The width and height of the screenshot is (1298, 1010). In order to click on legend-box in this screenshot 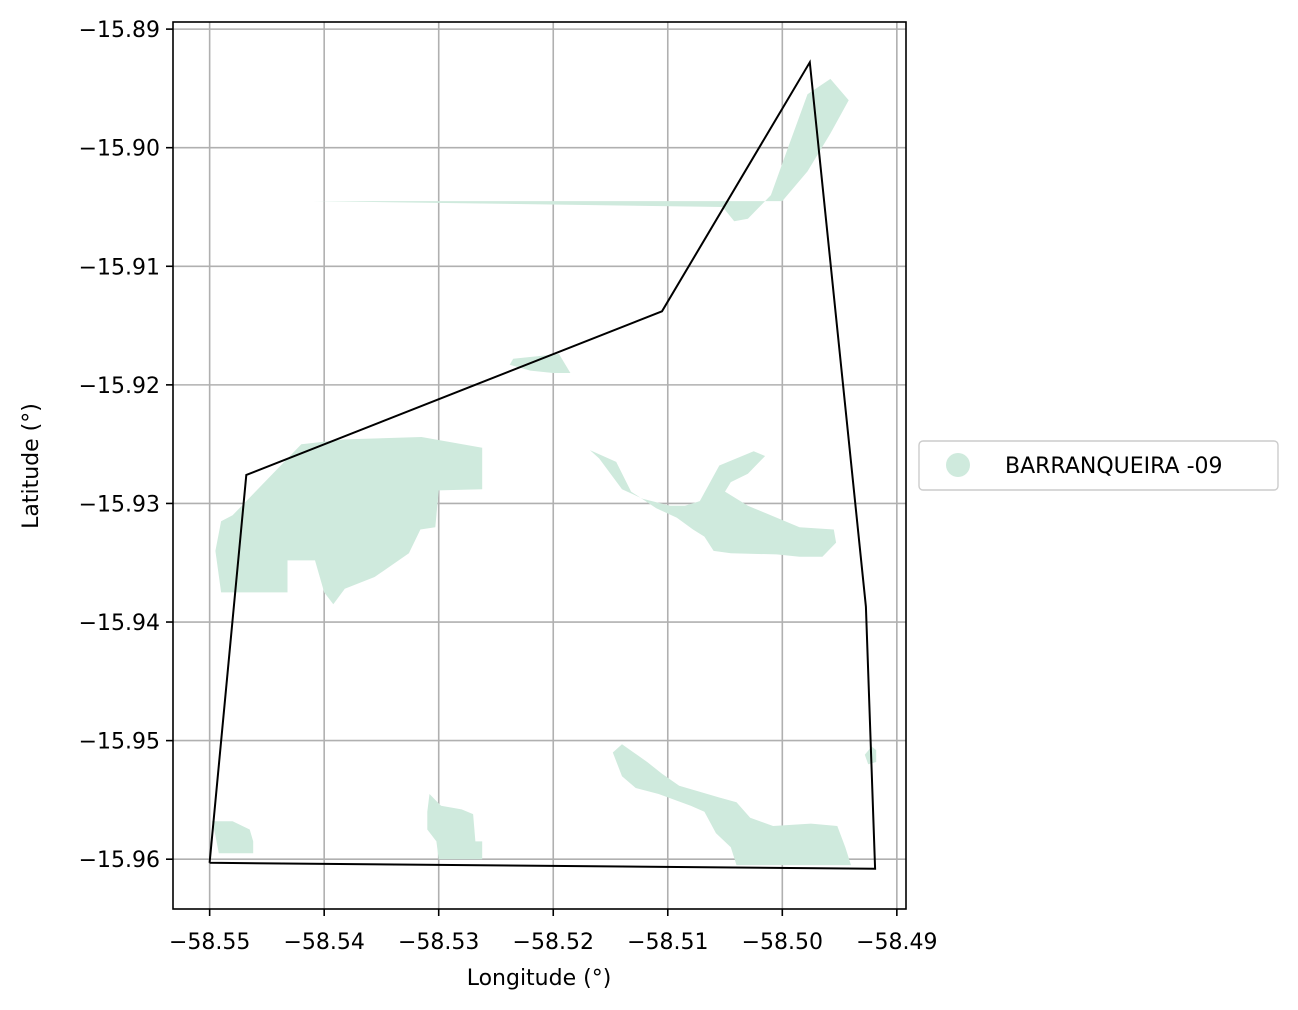, I will do `click(1098, 465)`.